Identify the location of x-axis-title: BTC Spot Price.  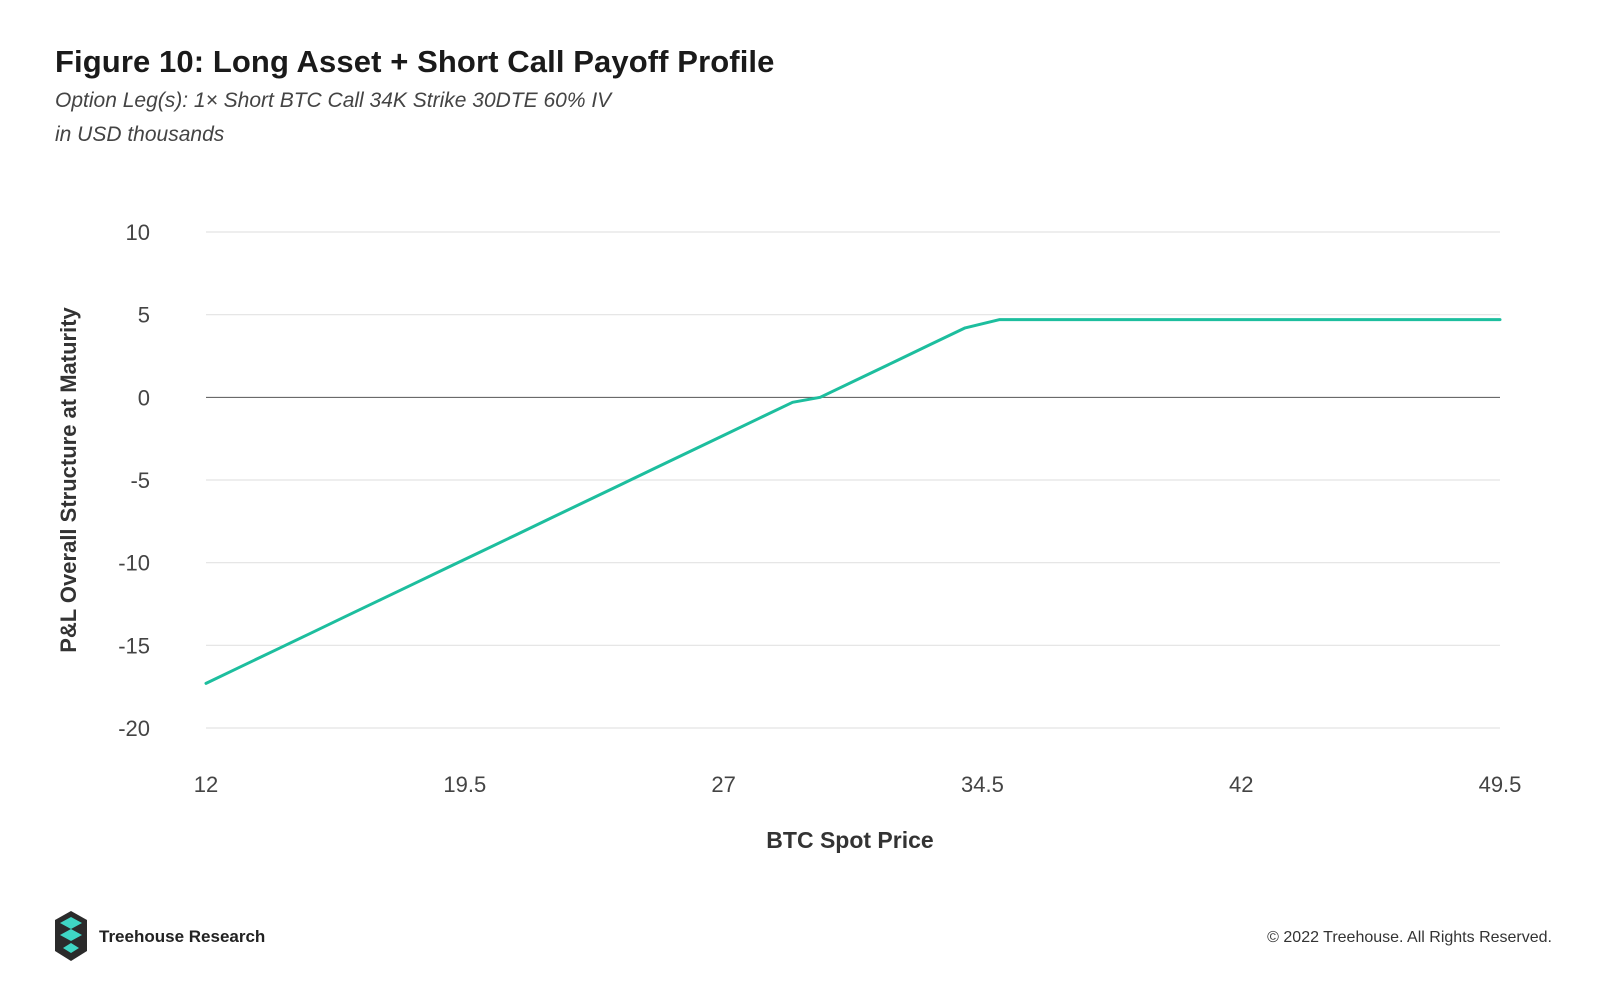
(849, 840).